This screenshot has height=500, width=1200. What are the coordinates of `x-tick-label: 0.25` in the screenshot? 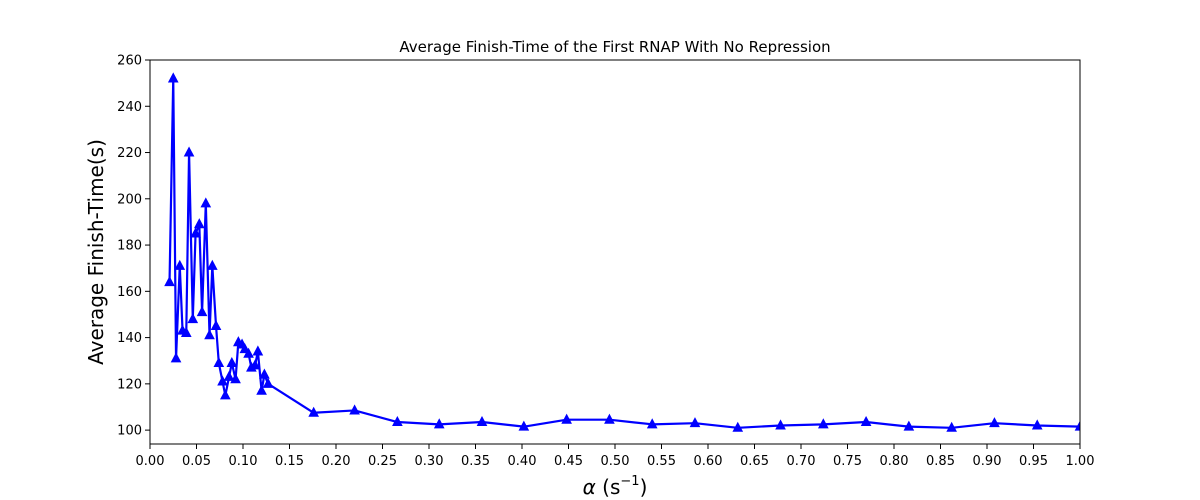 It's located at (382, 461).